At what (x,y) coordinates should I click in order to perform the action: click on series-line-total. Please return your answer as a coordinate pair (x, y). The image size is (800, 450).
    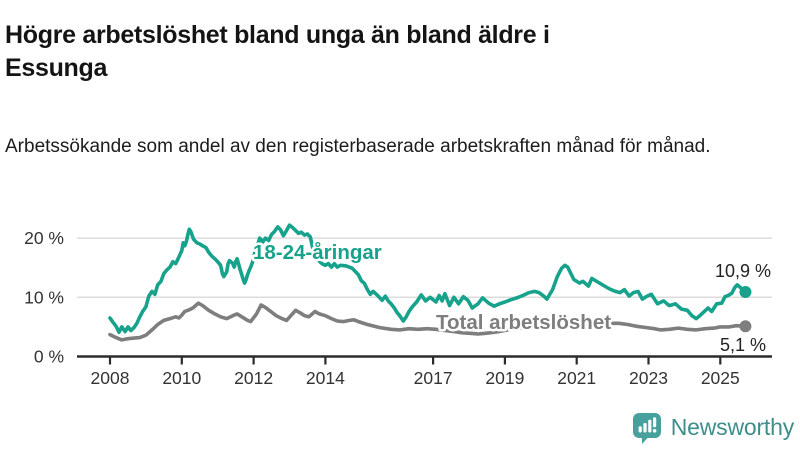
    Looking at the image, I should click on (428, 321).